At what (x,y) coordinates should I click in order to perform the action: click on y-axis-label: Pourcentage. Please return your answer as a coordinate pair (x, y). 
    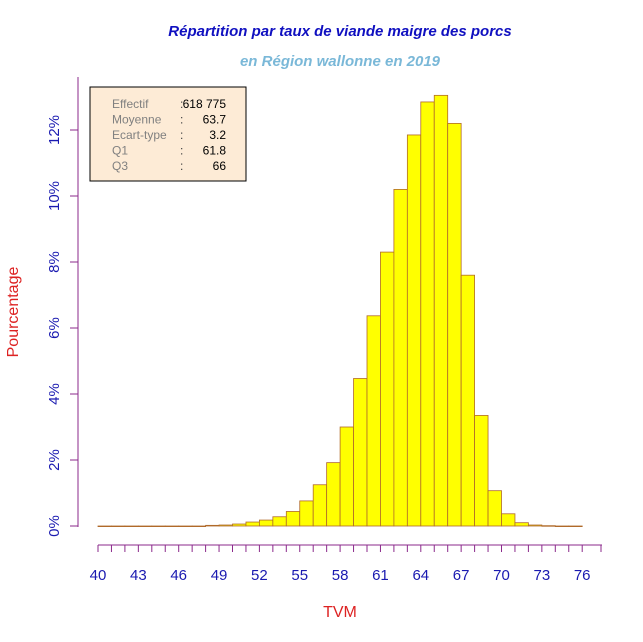
    Looking at the image, I should click on (13, 312).